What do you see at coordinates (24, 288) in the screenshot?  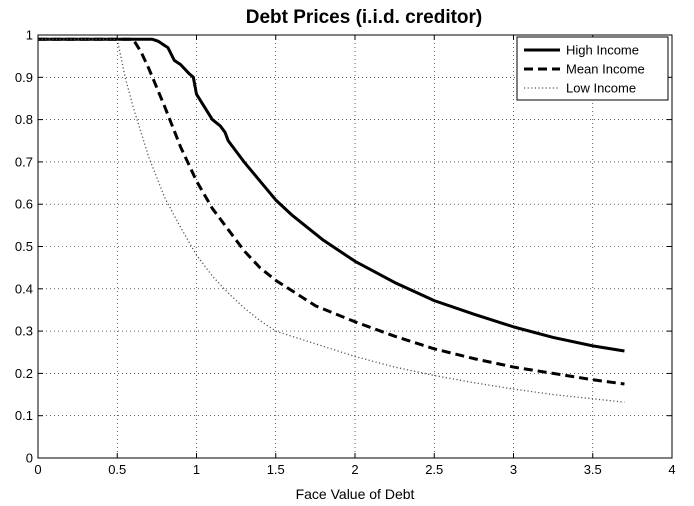 I see `y-tick-label: 0.4` at bounding box center [24, 288].